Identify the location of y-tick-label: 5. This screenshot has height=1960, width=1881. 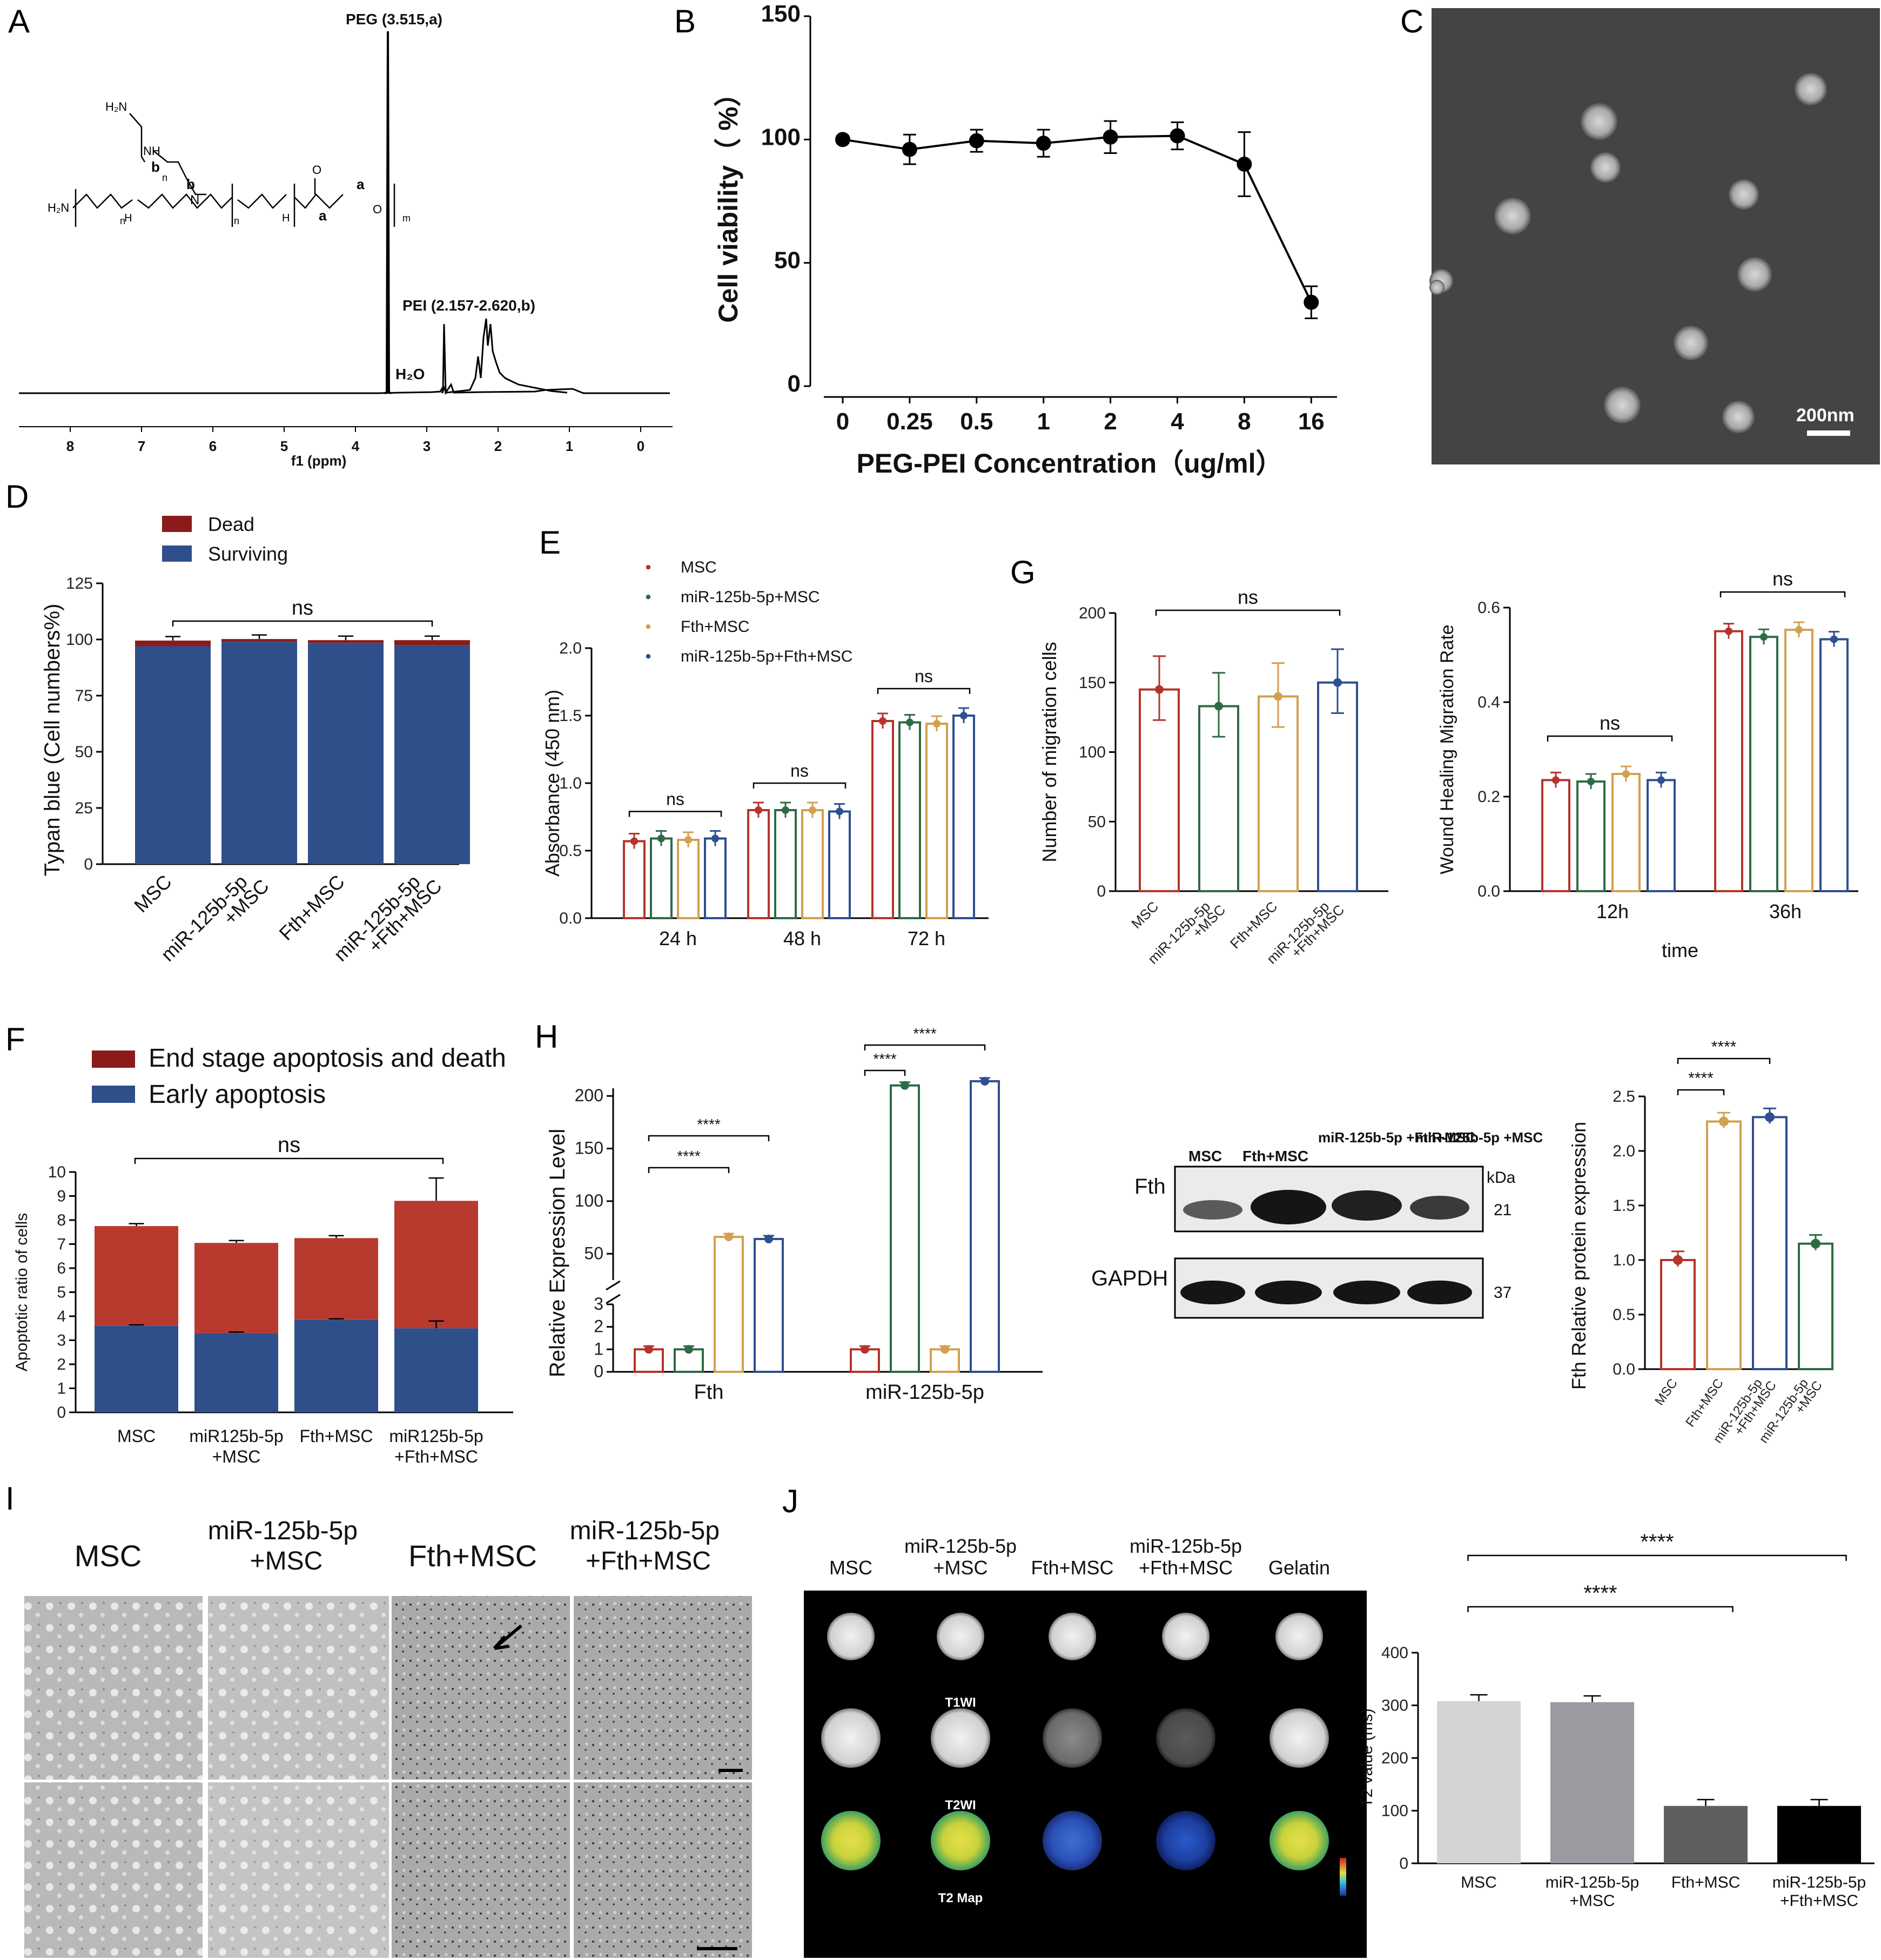
(61, 1293).